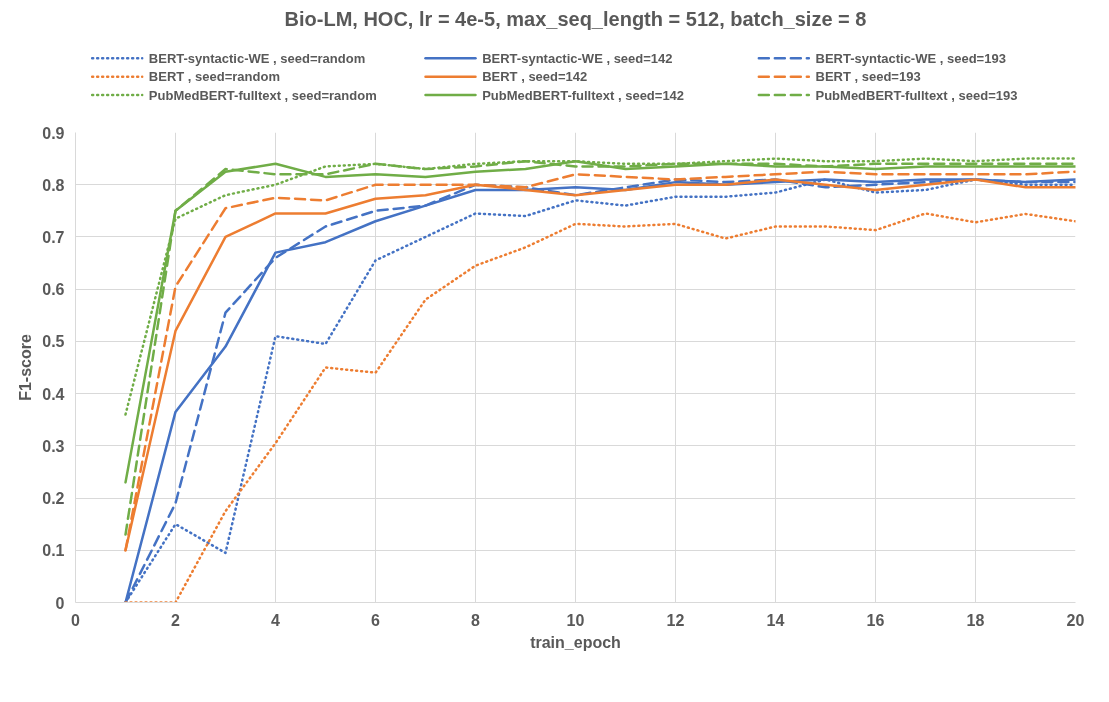  What do you see at coordinates (53, 342) in the screenshot?
I see `y-tick-label: 0.5` at bounding box center [53, 342].